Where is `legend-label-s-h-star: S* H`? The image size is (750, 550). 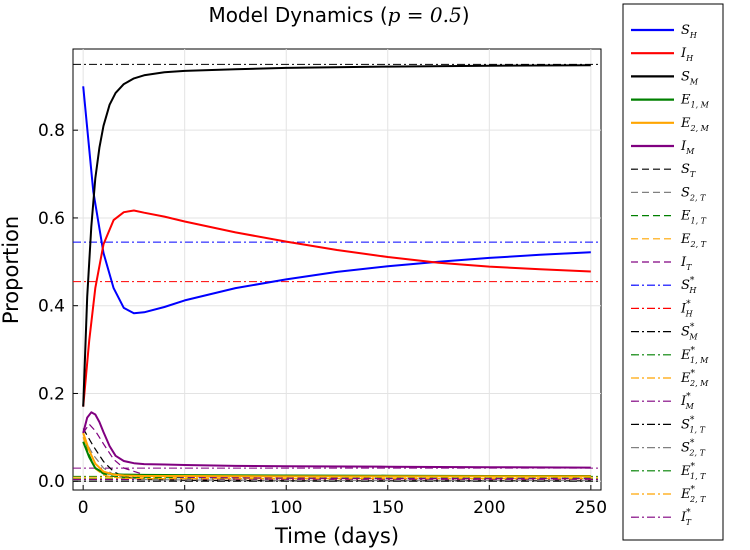
legend-label-s-h-star: S* H is located at coordinates (689, 285).